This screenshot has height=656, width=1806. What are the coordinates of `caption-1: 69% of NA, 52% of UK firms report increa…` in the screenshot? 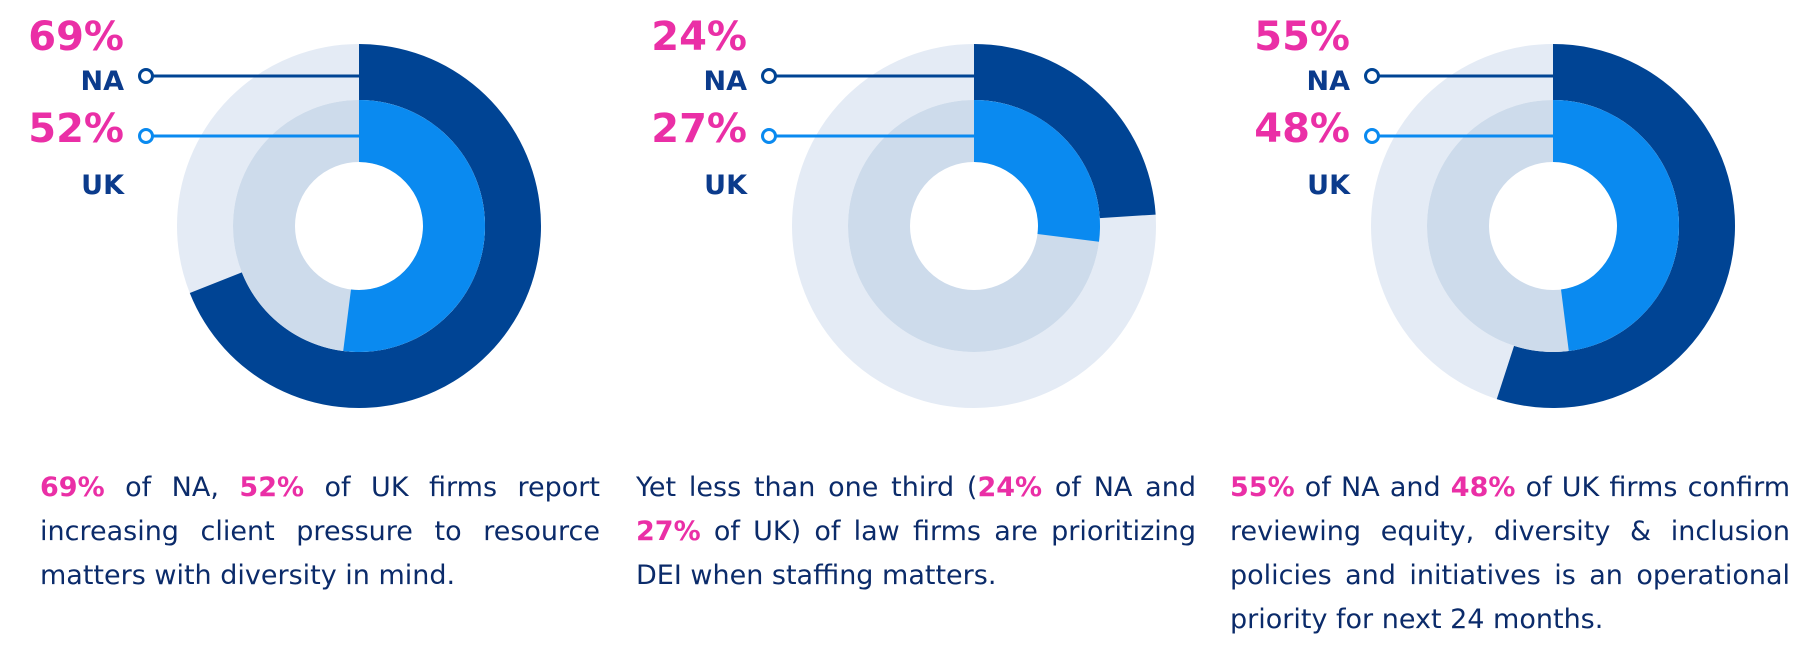 It's located at (320, 532).